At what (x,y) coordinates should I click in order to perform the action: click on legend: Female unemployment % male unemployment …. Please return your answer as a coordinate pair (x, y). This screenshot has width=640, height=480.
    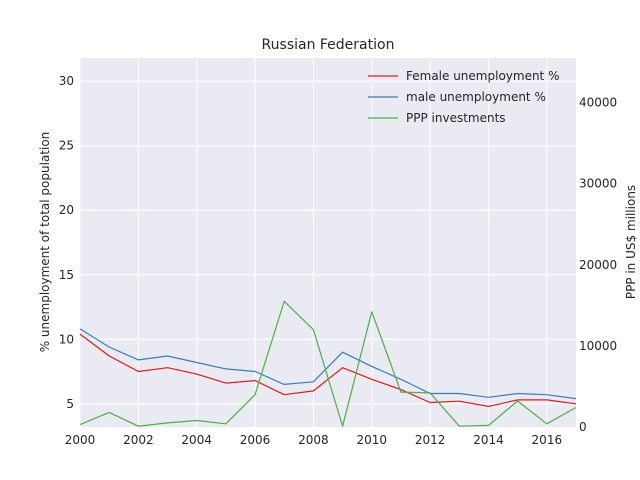
    Looking at the image, I should click on (463, 97).